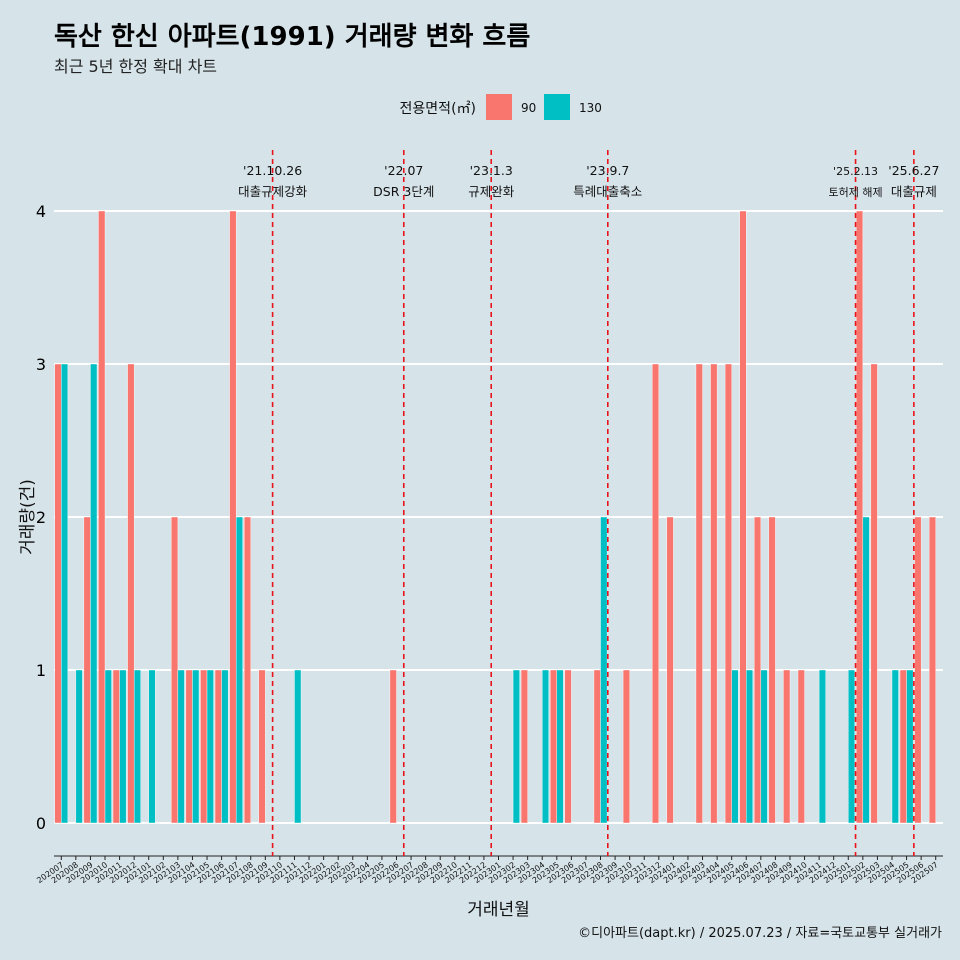  What do you see at coordinates (41, 517) in the screenshot?
I see `y-tick-label: 2` at bounding box center [41, 517].